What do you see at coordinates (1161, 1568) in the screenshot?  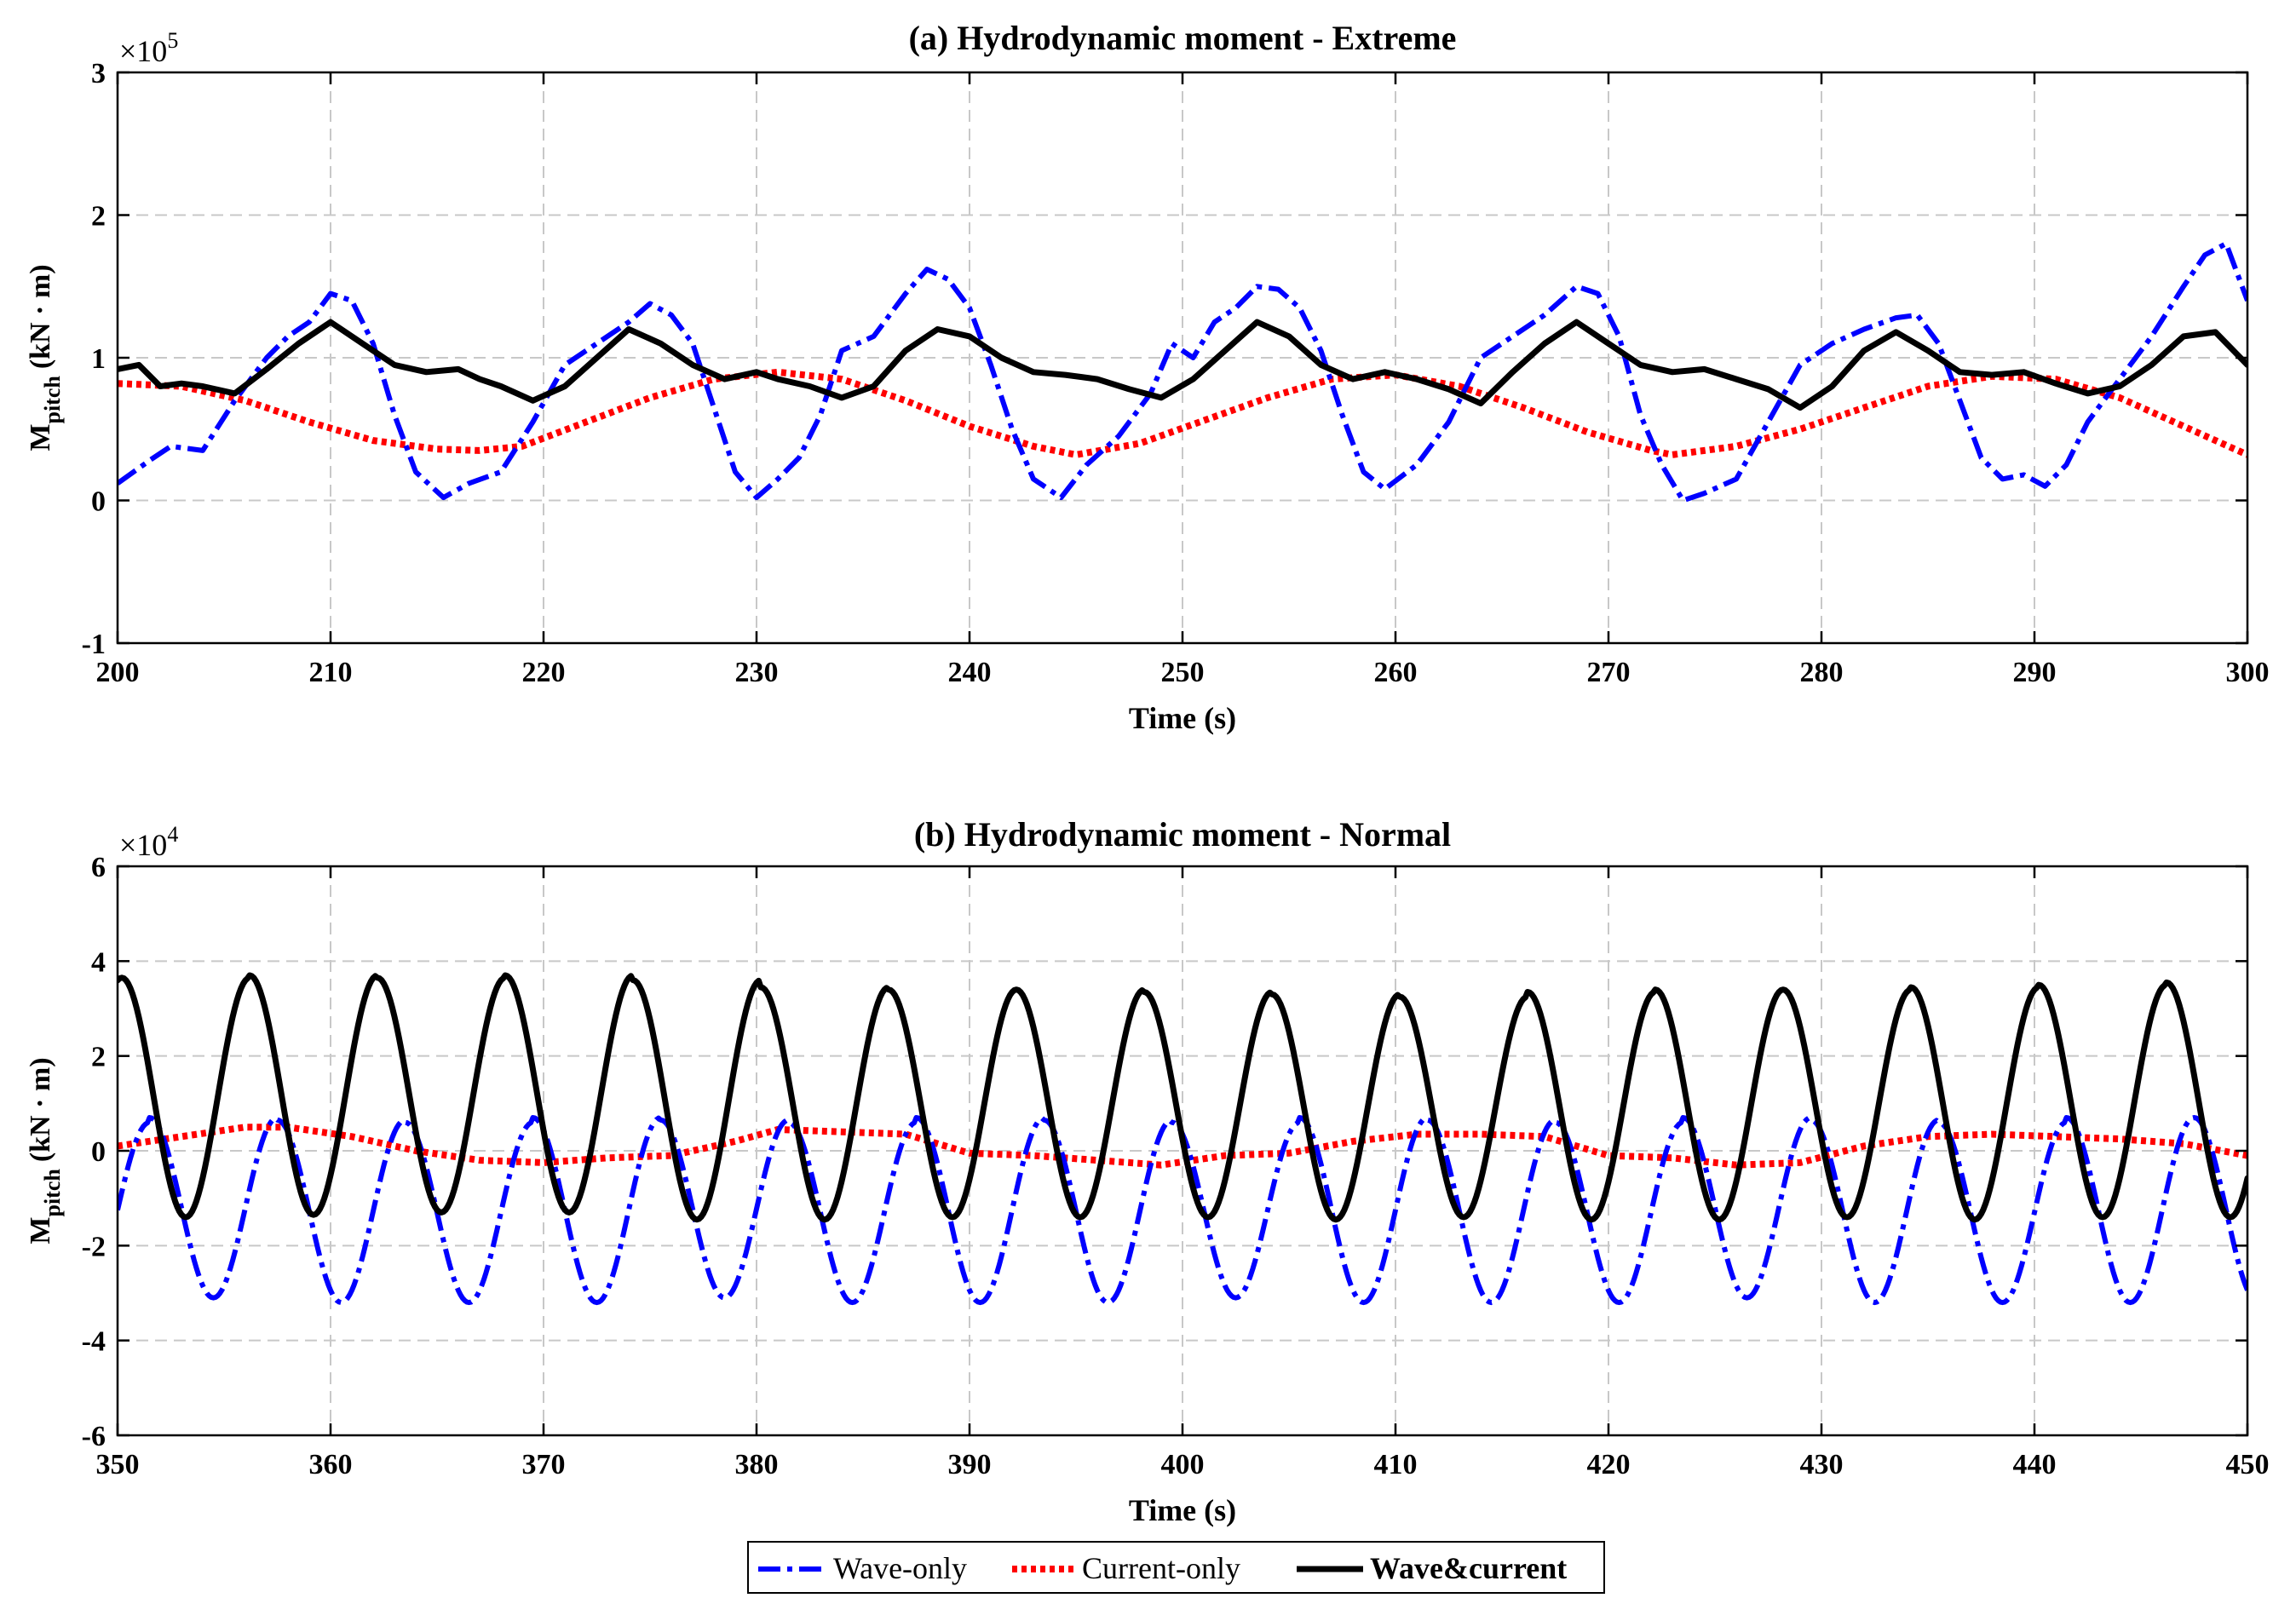 I see `legend-label-current: Current-only` at bounding box center [1161, 1568].